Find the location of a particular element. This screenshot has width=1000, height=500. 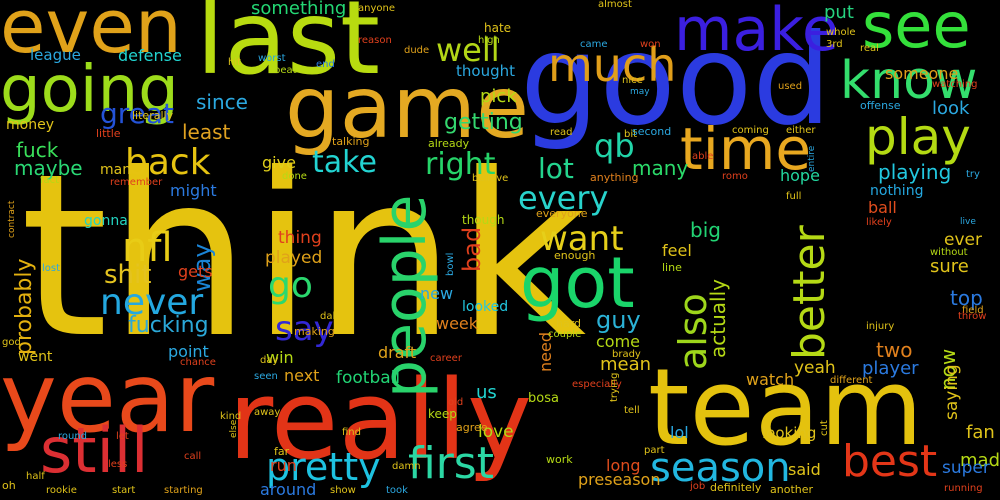

word: making is located at coordinates (314, 331).